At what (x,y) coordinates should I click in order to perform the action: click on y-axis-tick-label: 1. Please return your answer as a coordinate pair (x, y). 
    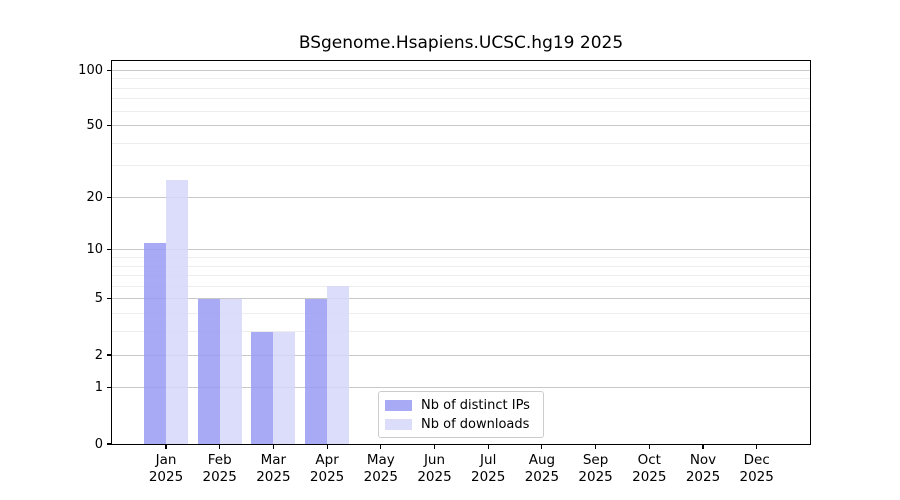
    Looking at the image, I should click on (98, 388).